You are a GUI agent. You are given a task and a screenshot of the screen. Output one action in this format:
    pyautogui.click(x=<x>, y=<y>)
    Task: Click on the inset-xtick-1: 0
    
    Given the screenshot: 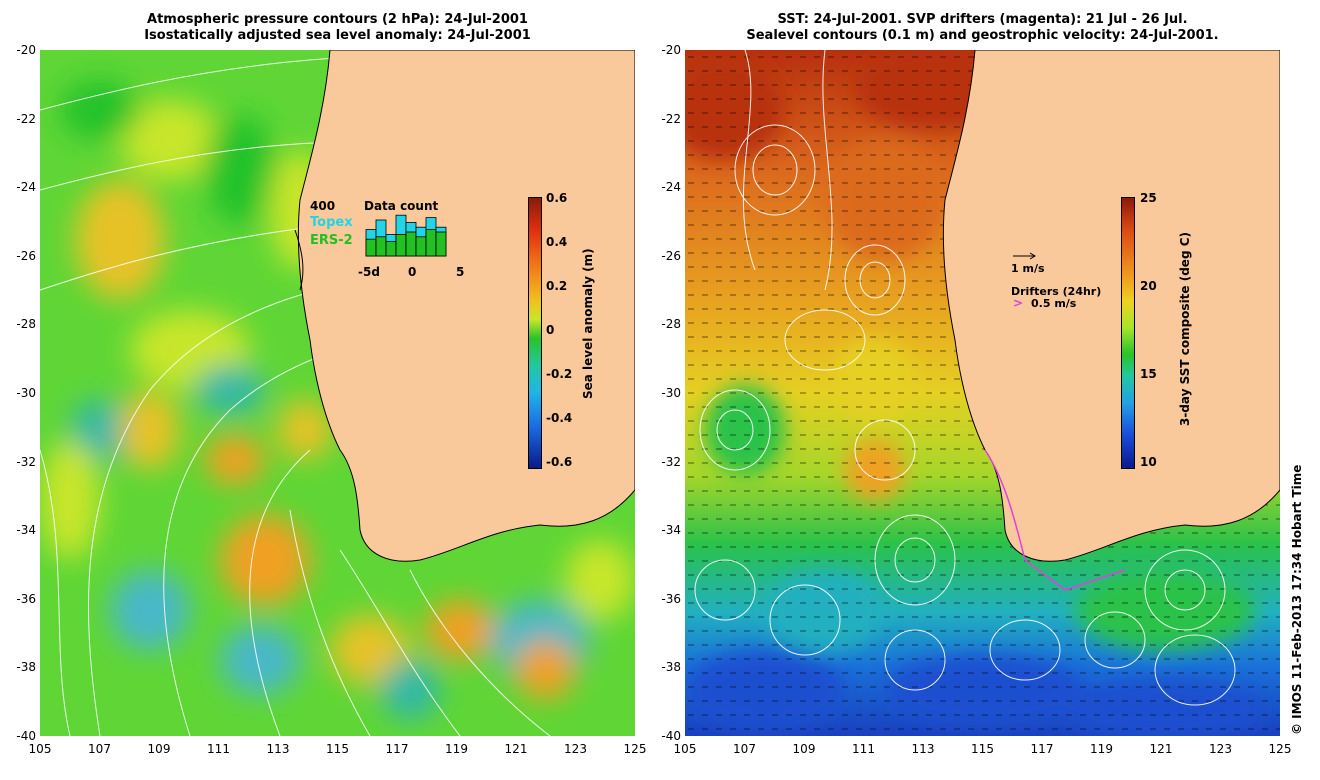 What is the action you would take?
    pyautogui.click(x=412, y=272)
    